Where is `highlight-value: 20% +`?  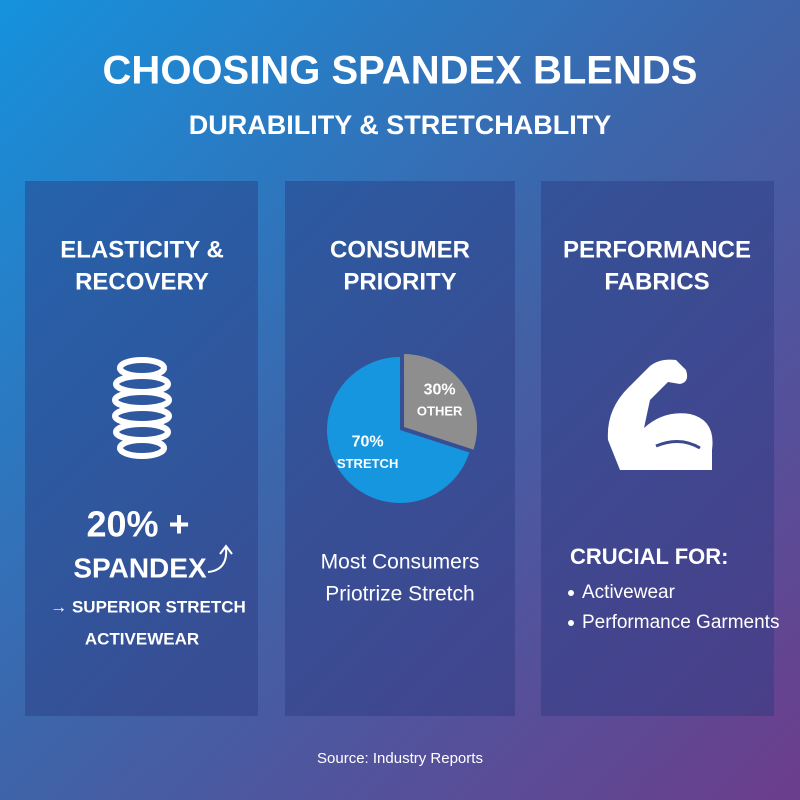
highlight-value: 20% + is located at coordinates (137, 524).